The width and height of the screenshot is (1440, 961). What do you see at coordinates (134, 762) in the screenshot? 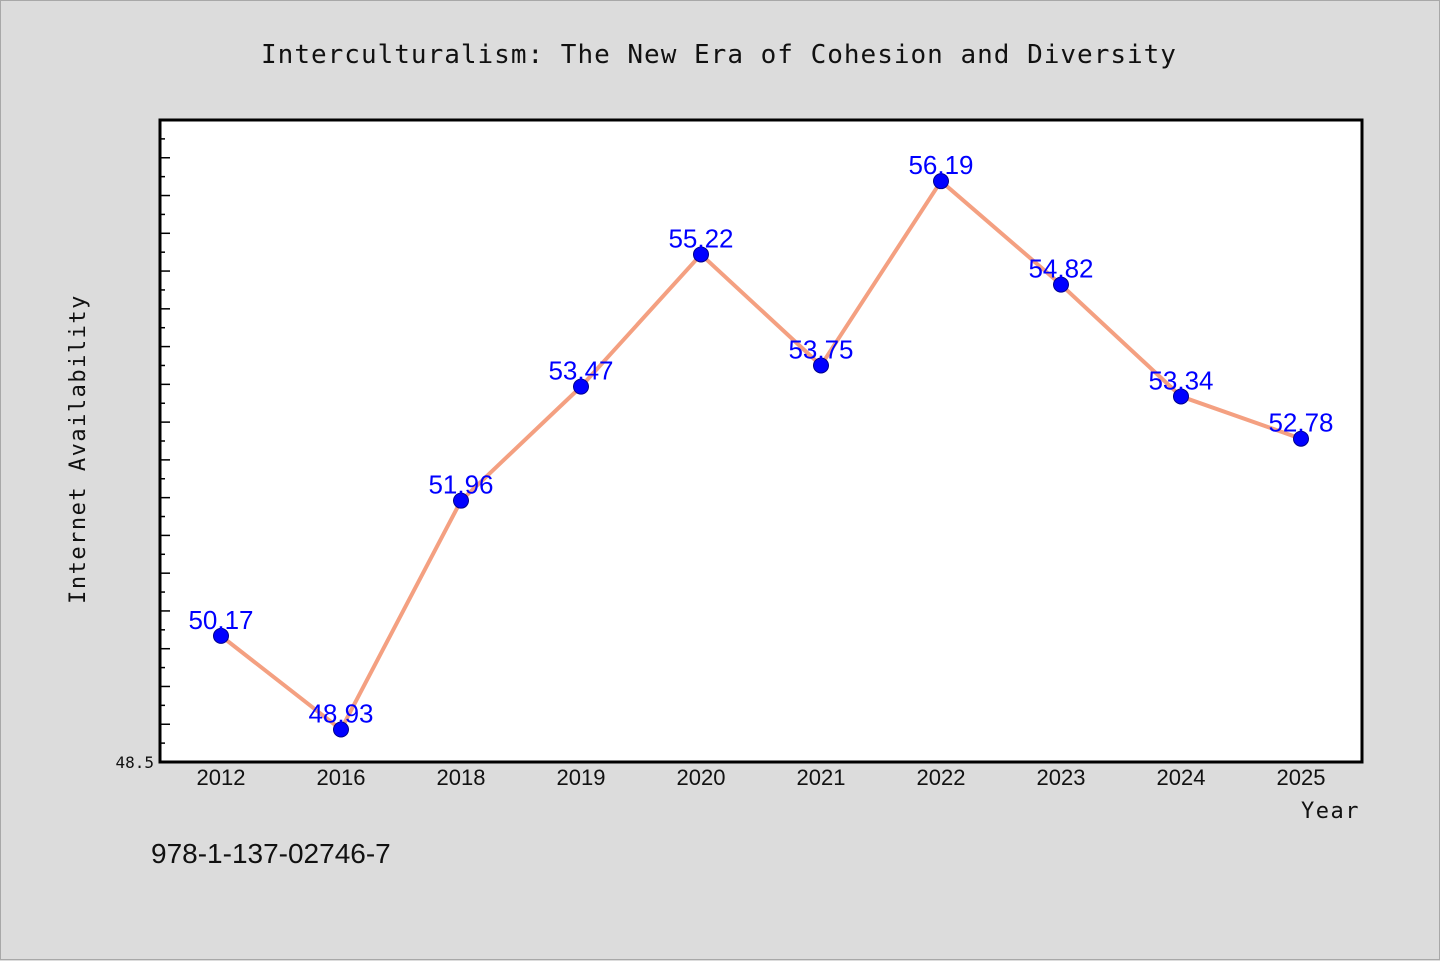
I see `y-tick-label: 48.5` at bounding box center [134, 762].